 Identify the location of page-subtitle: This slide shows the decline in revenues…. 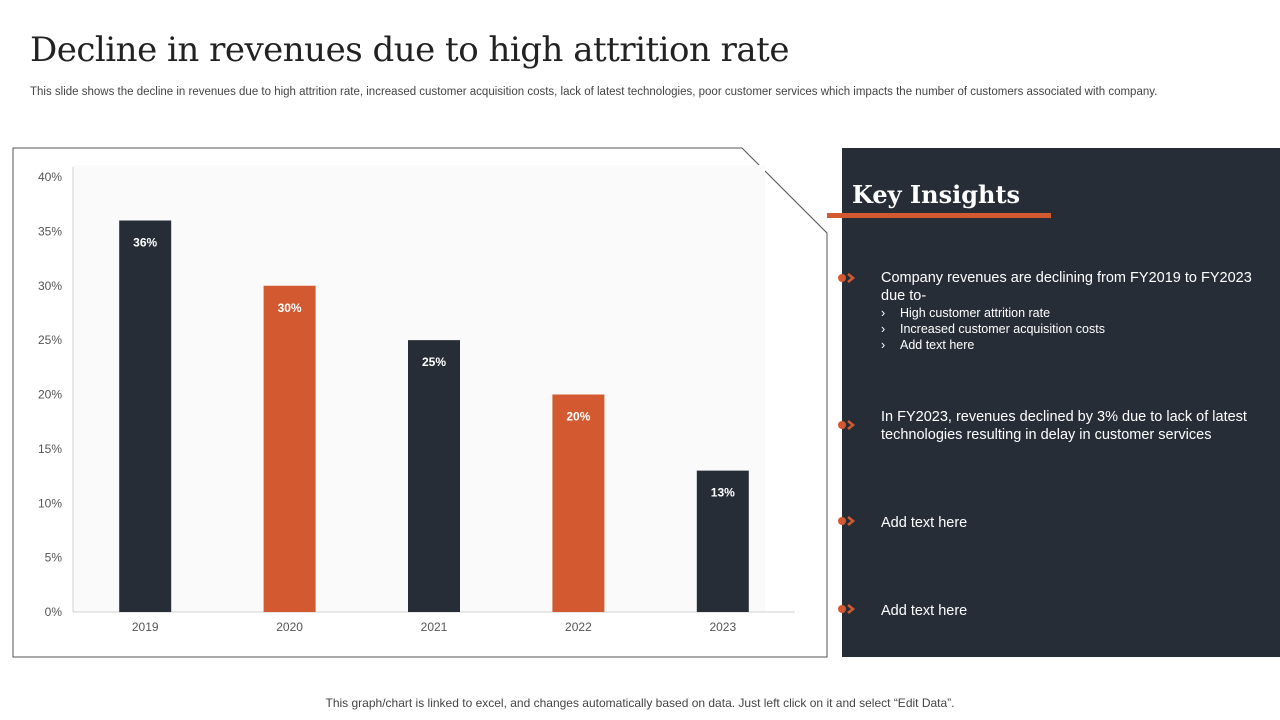
(594, 92).